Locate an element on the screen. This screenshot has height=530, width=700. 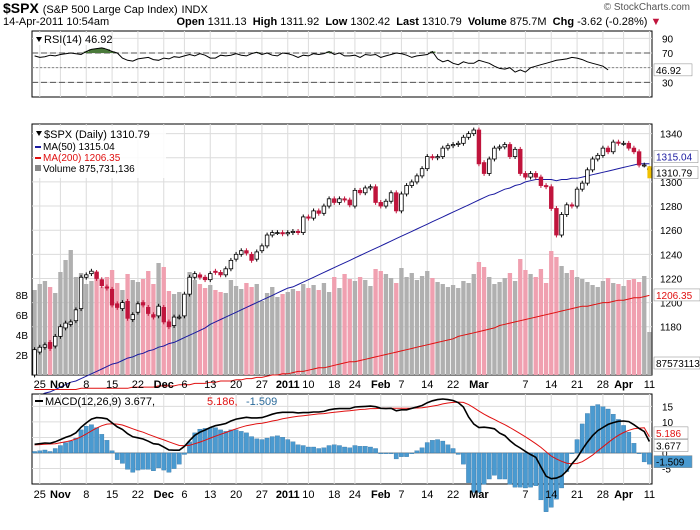
macd-tick-label: -5 is located at coordinates (666, 469).